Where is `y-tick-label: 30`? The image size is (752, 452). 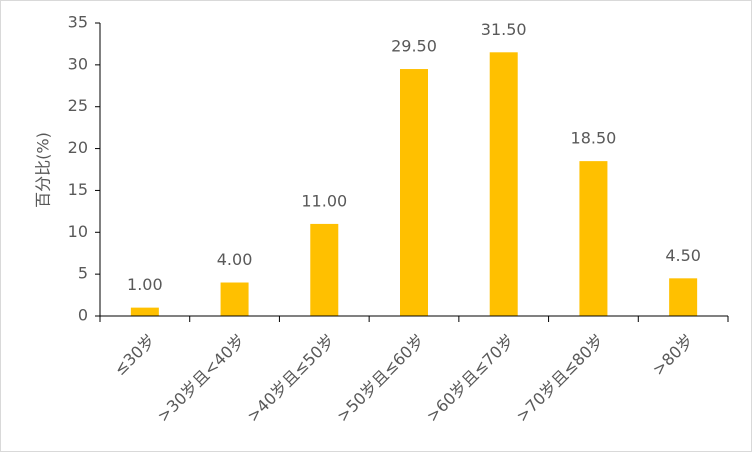 y-tick-label: 30 is located at coordinates (78, 63).